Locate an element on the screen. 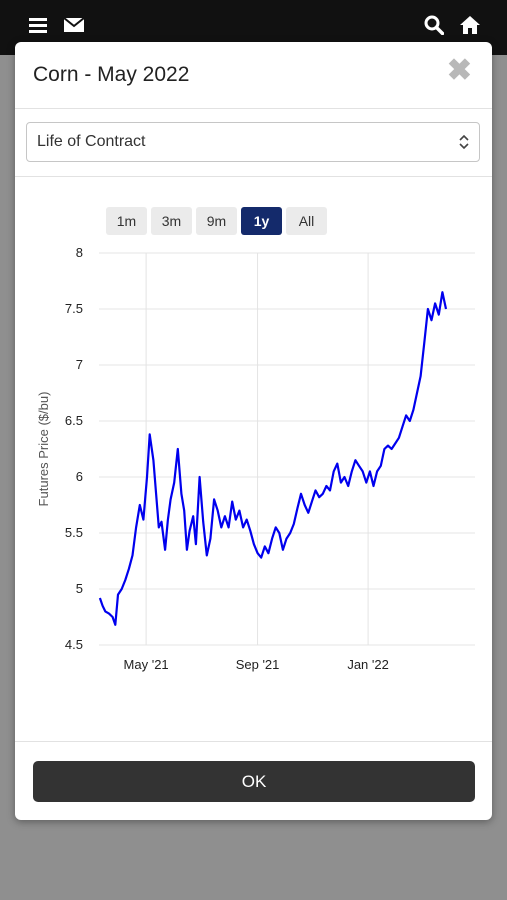 The height and width of the screenshot is (900, 507). range-button-1m: 1m is located at coordinates (126, 221).